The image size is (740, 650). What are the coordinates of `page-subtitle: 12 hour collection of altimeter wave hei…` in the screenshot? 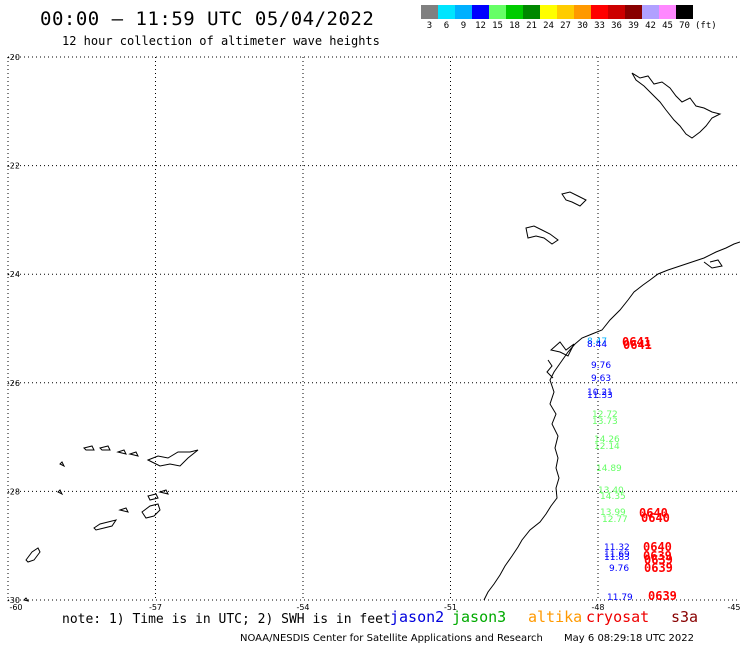 It's located at (221, 41).